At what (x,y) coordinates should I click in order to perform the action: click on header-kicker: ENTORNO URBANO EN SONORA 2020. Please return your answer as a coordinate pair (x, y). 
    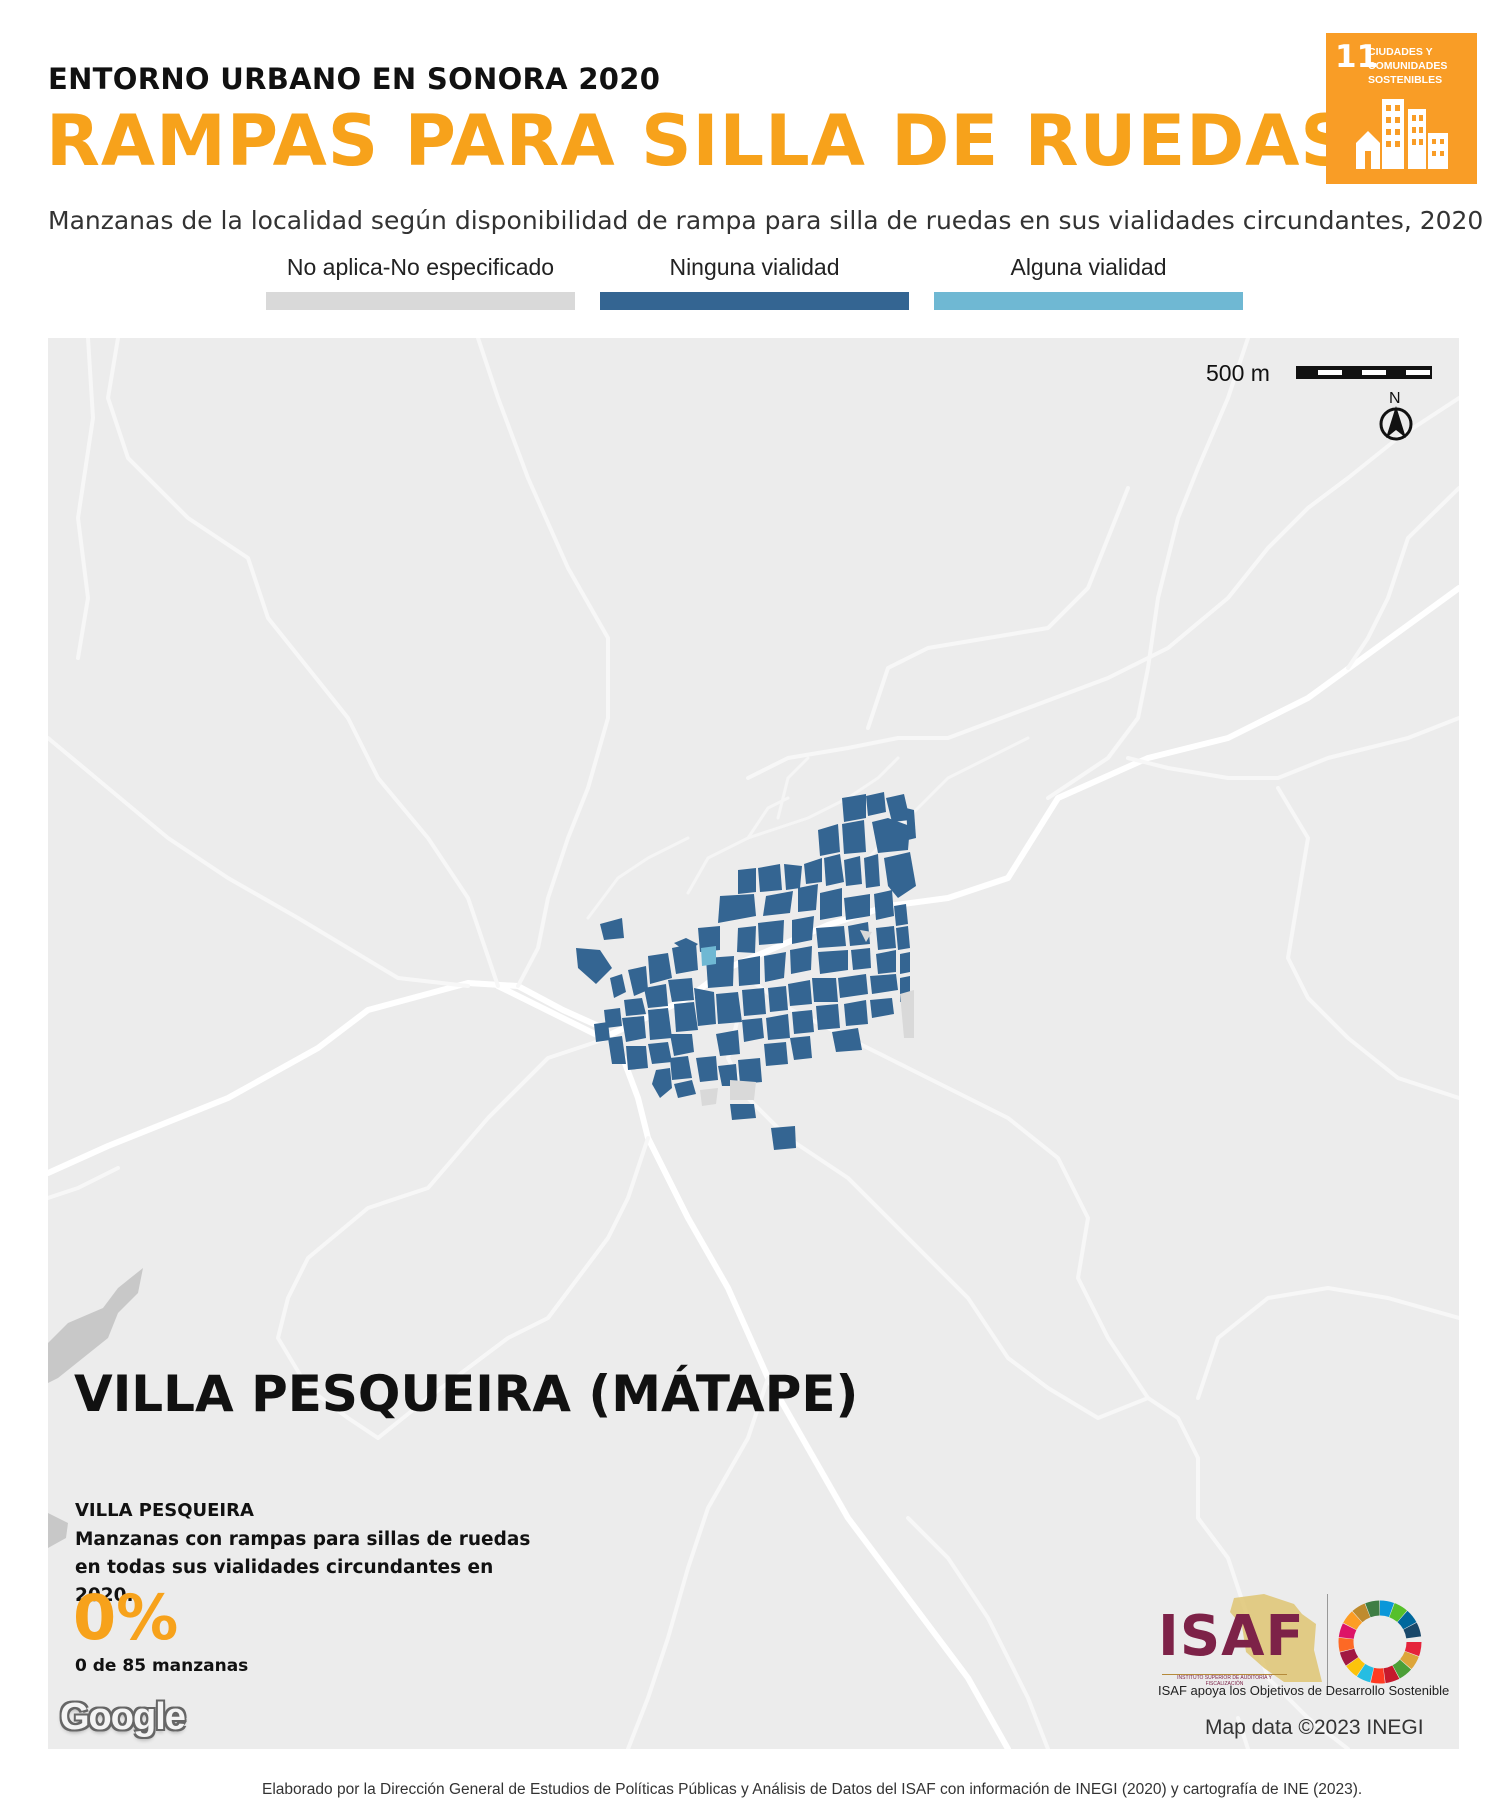
    Looking at the image, I should click on (354, 79).